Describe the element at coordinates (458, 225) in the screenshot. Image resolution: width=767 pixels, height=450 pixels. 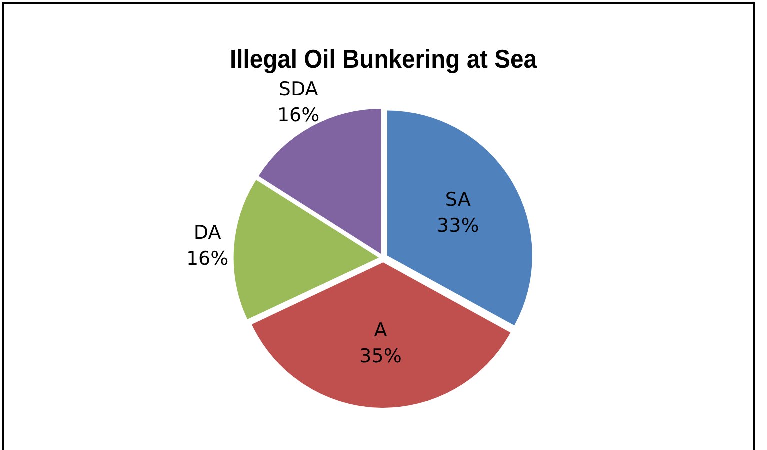
I see `data-label: 33%` at that location.